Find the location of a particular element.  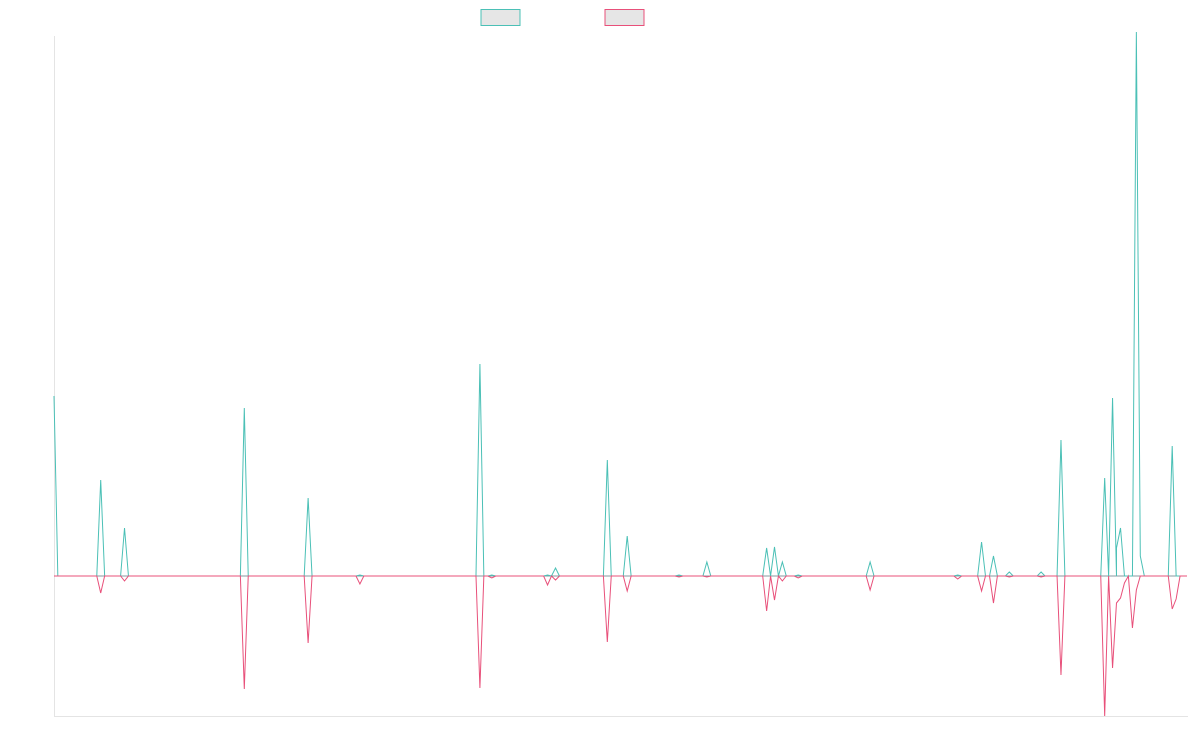

legend is located at coordinates (562, 17).